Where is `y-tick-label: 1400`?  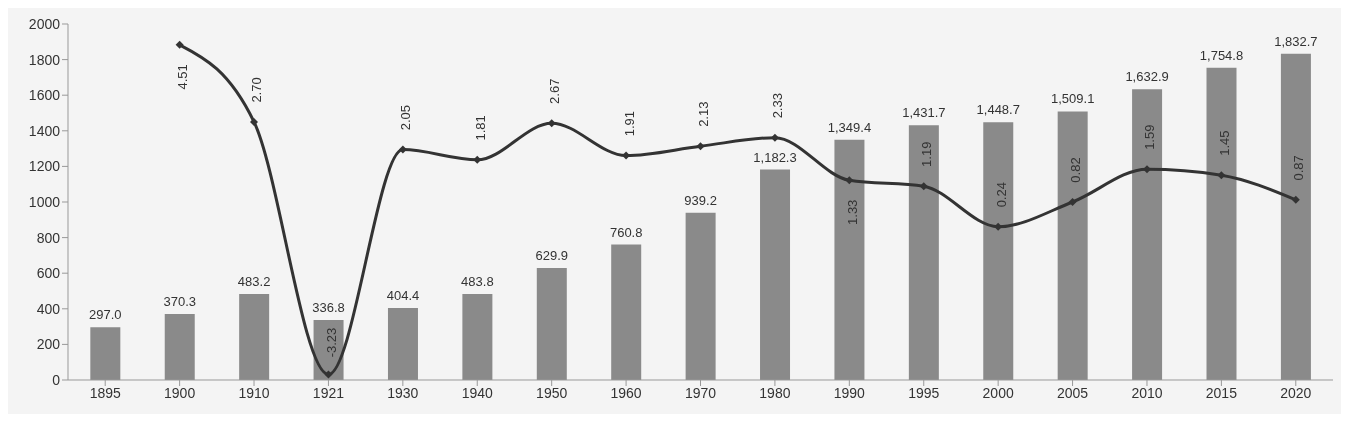 y-tick-label: 1400 is located at coordinates (44, 130).